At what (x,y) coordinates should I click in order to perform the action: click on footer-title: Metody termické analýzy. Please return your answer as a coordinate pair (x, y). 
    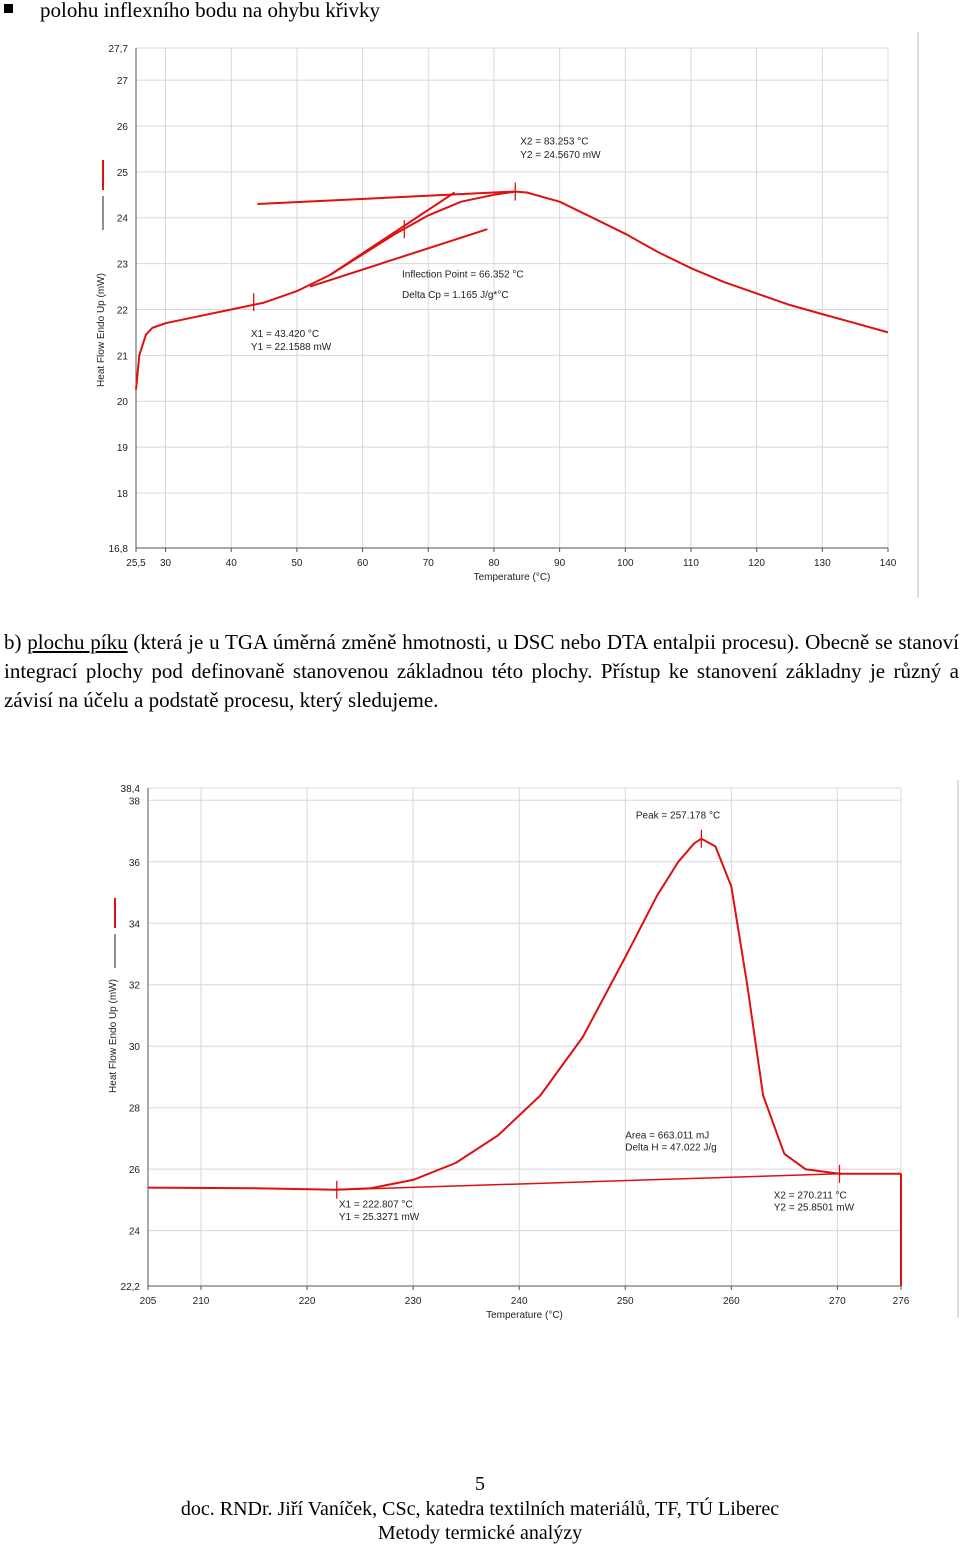
    Looking at the image, I should click on (480, 1533).